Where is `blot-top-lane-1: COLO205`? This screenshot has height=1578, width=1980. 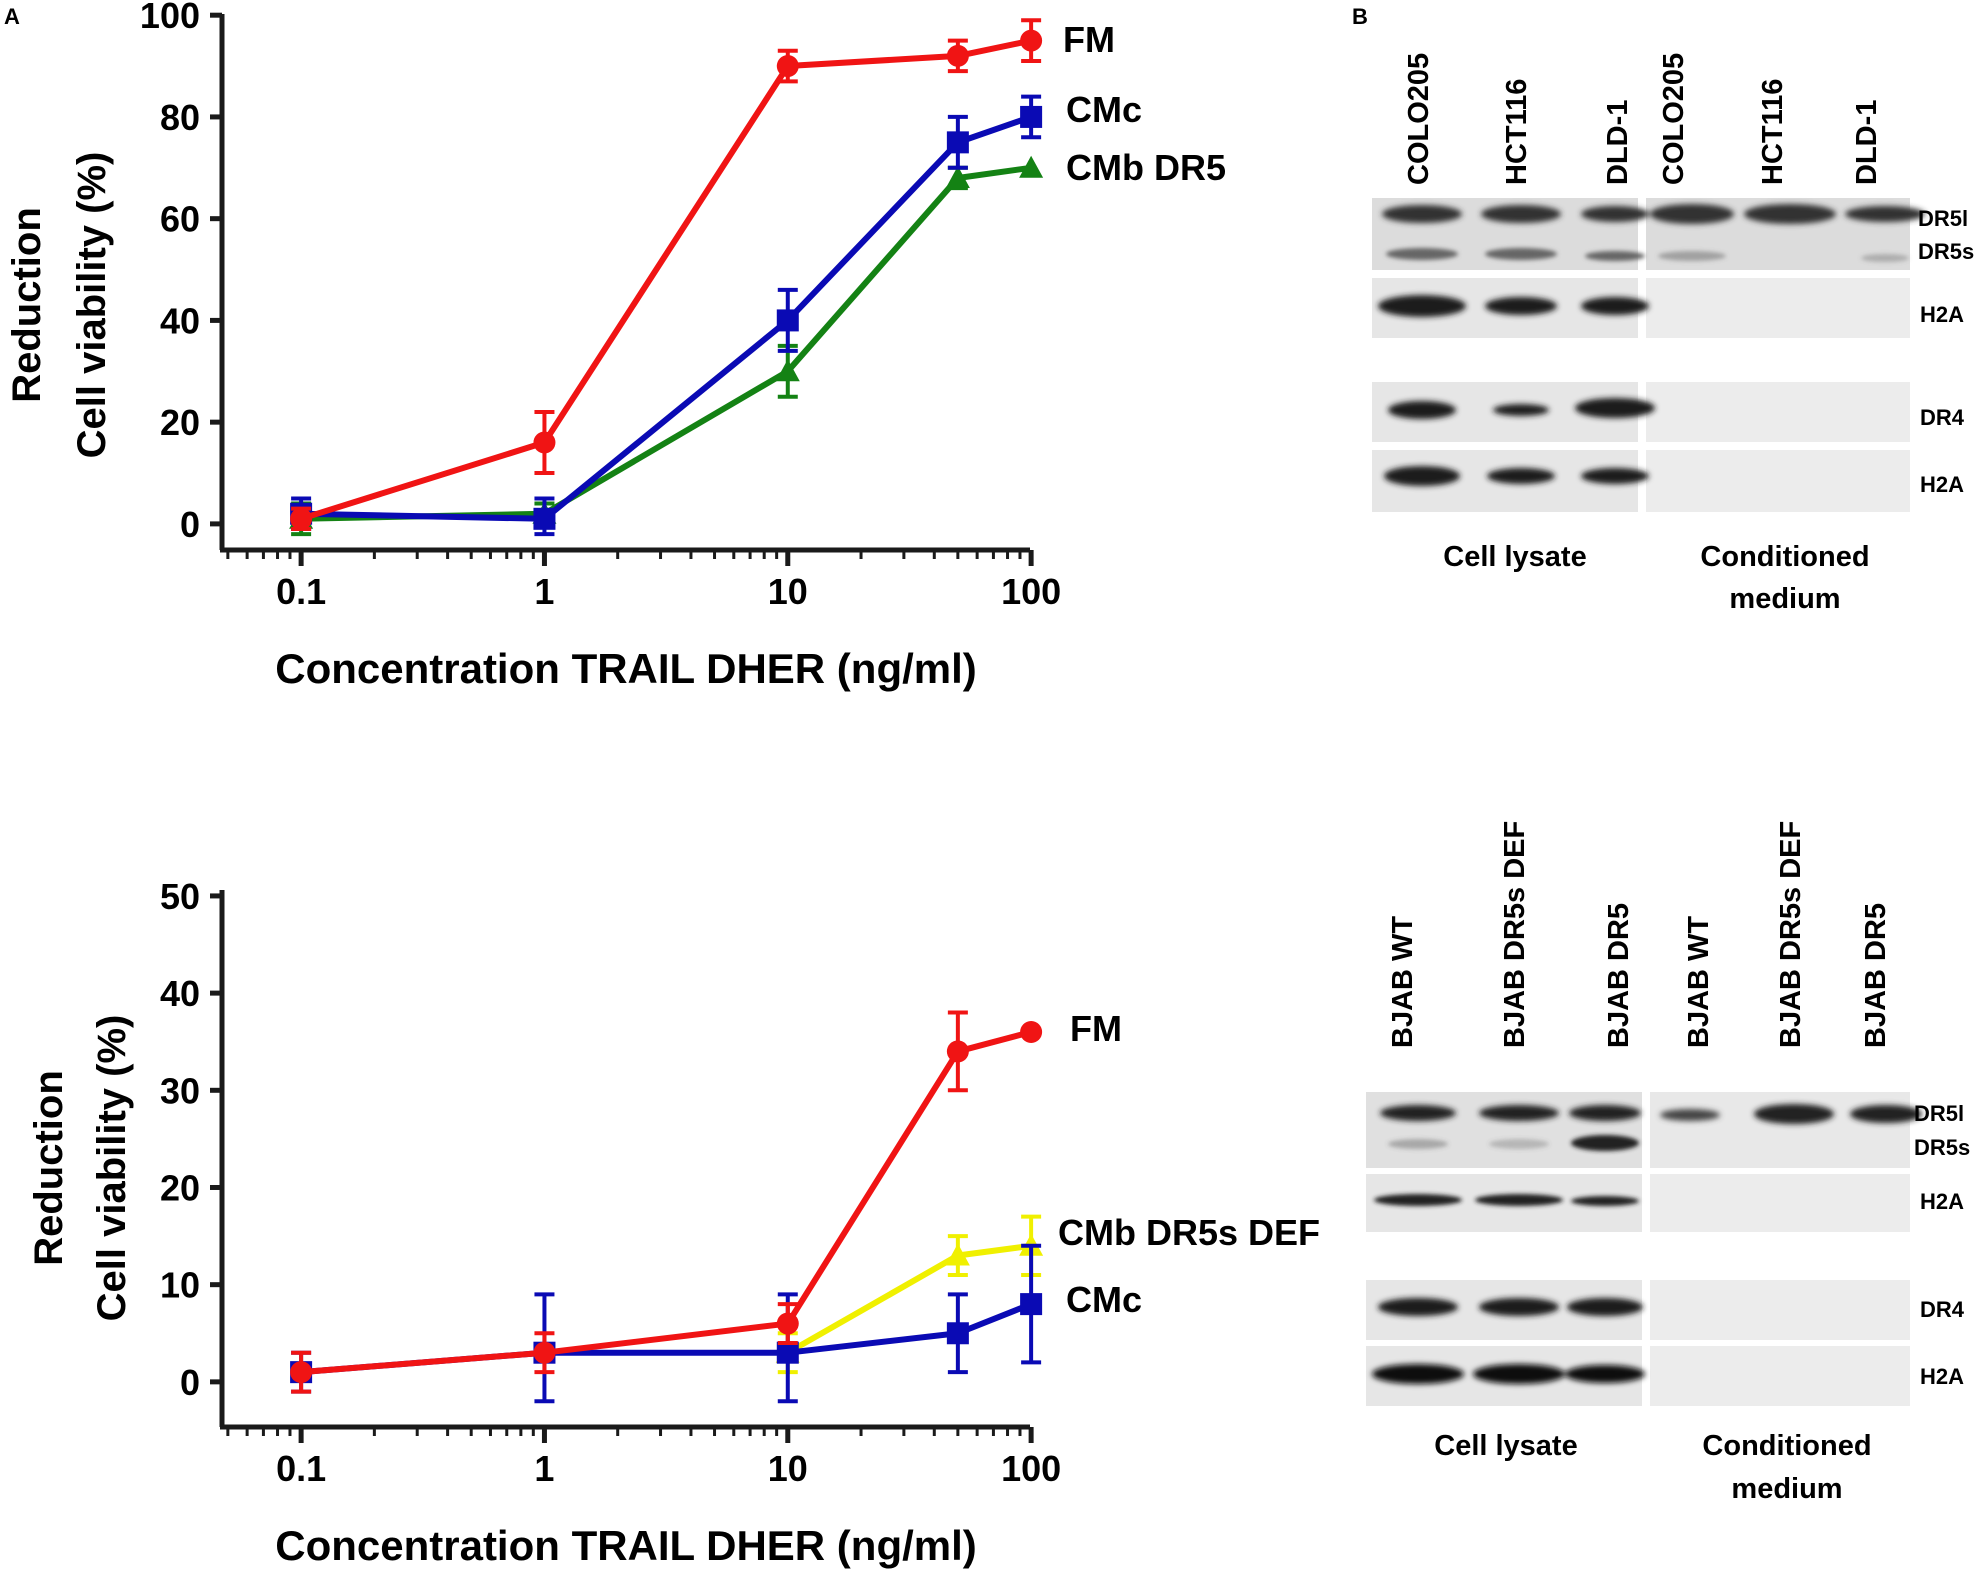
blot-top-lane-1: COLO205 is located at coordinates (1419, 119).